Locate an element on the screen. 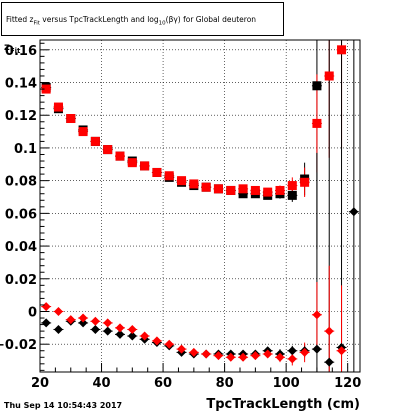  x-axis-label: TpcTrackLength (cm) is located at coordinates (283, 404).